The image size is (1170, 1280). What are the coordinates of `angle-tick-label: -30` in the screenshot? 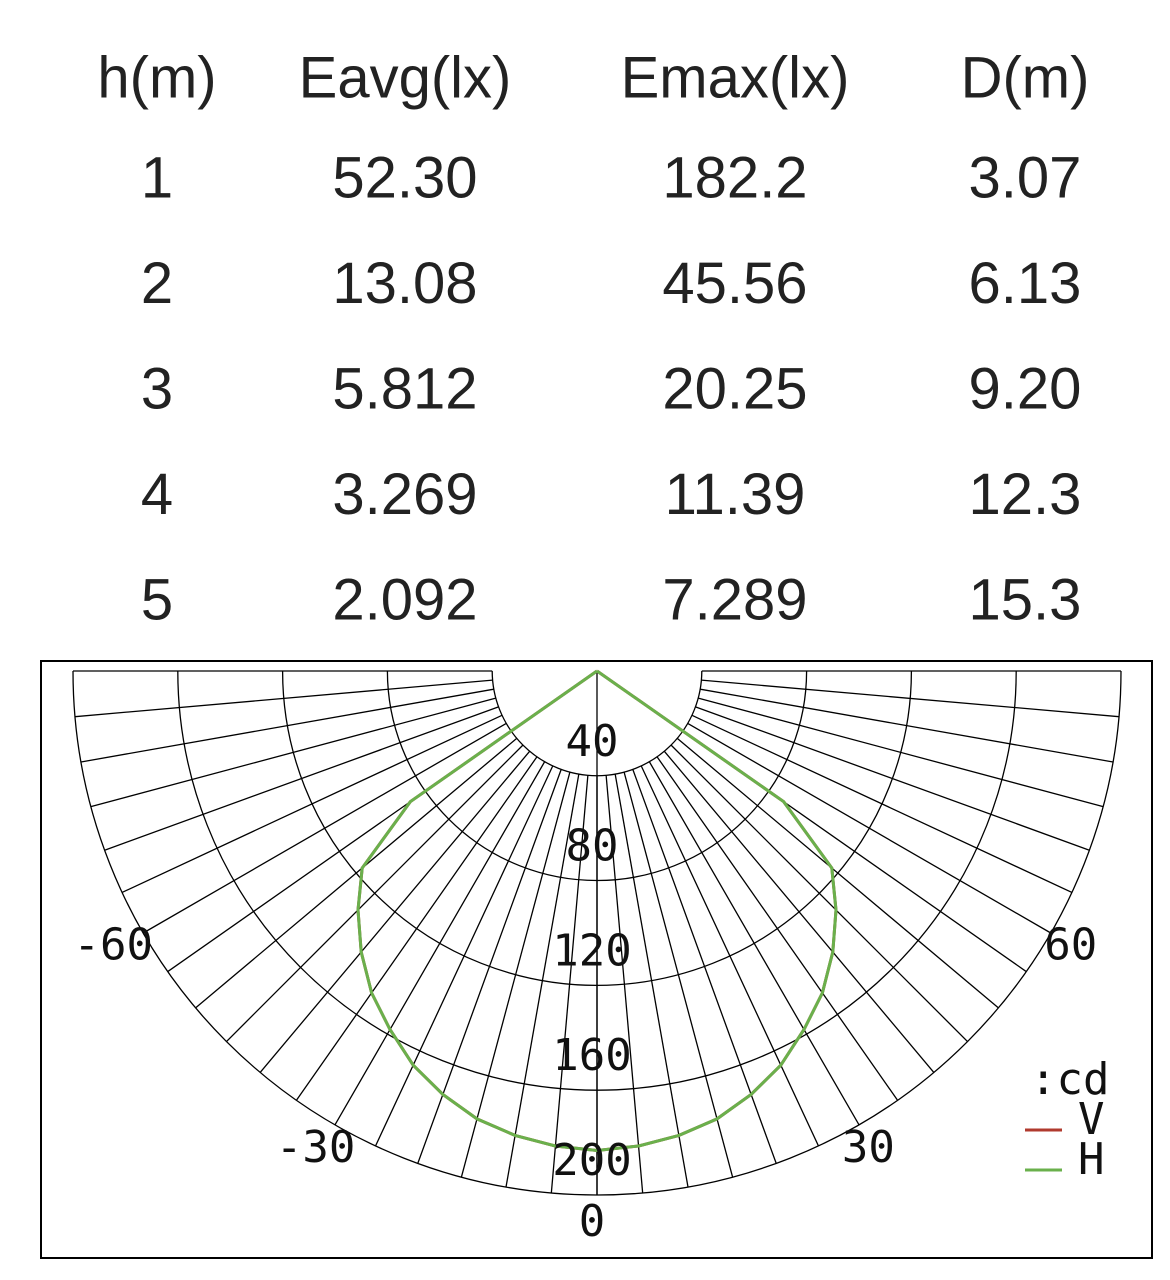 It's located at (315, 1147).